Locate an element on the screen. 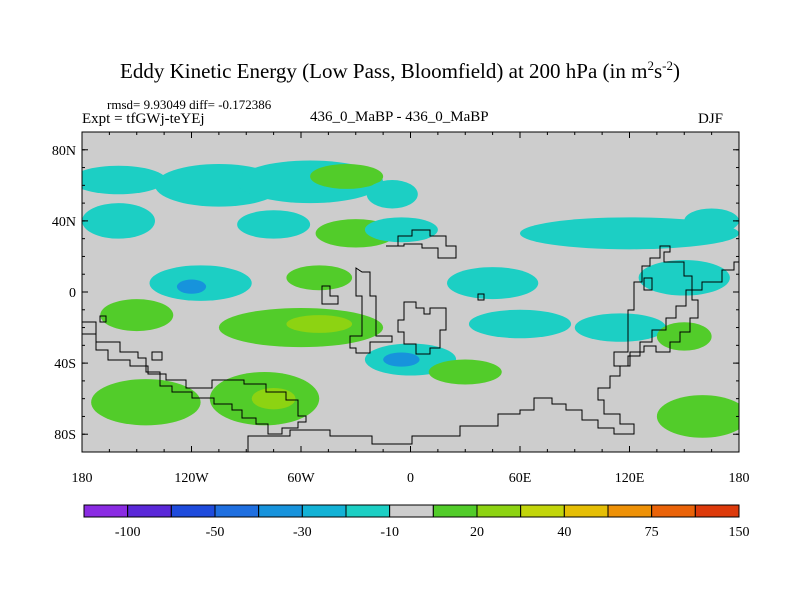 The width and height of the screenshot is (800, 600). x-tick-label-5: 120E is located at coordinates (630, 478).